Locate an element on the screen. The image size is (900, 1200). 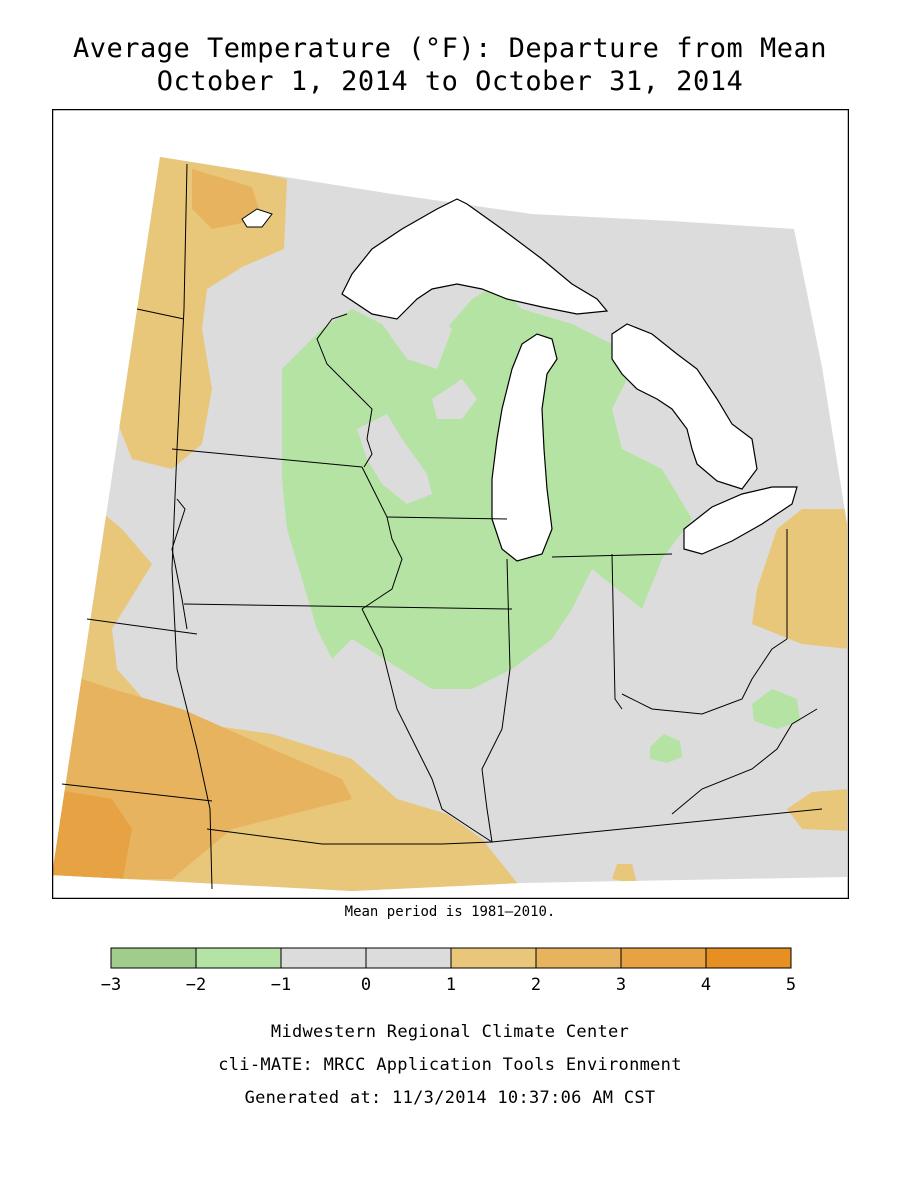
lake-of-the-woods is located at coordinates (257, 218).